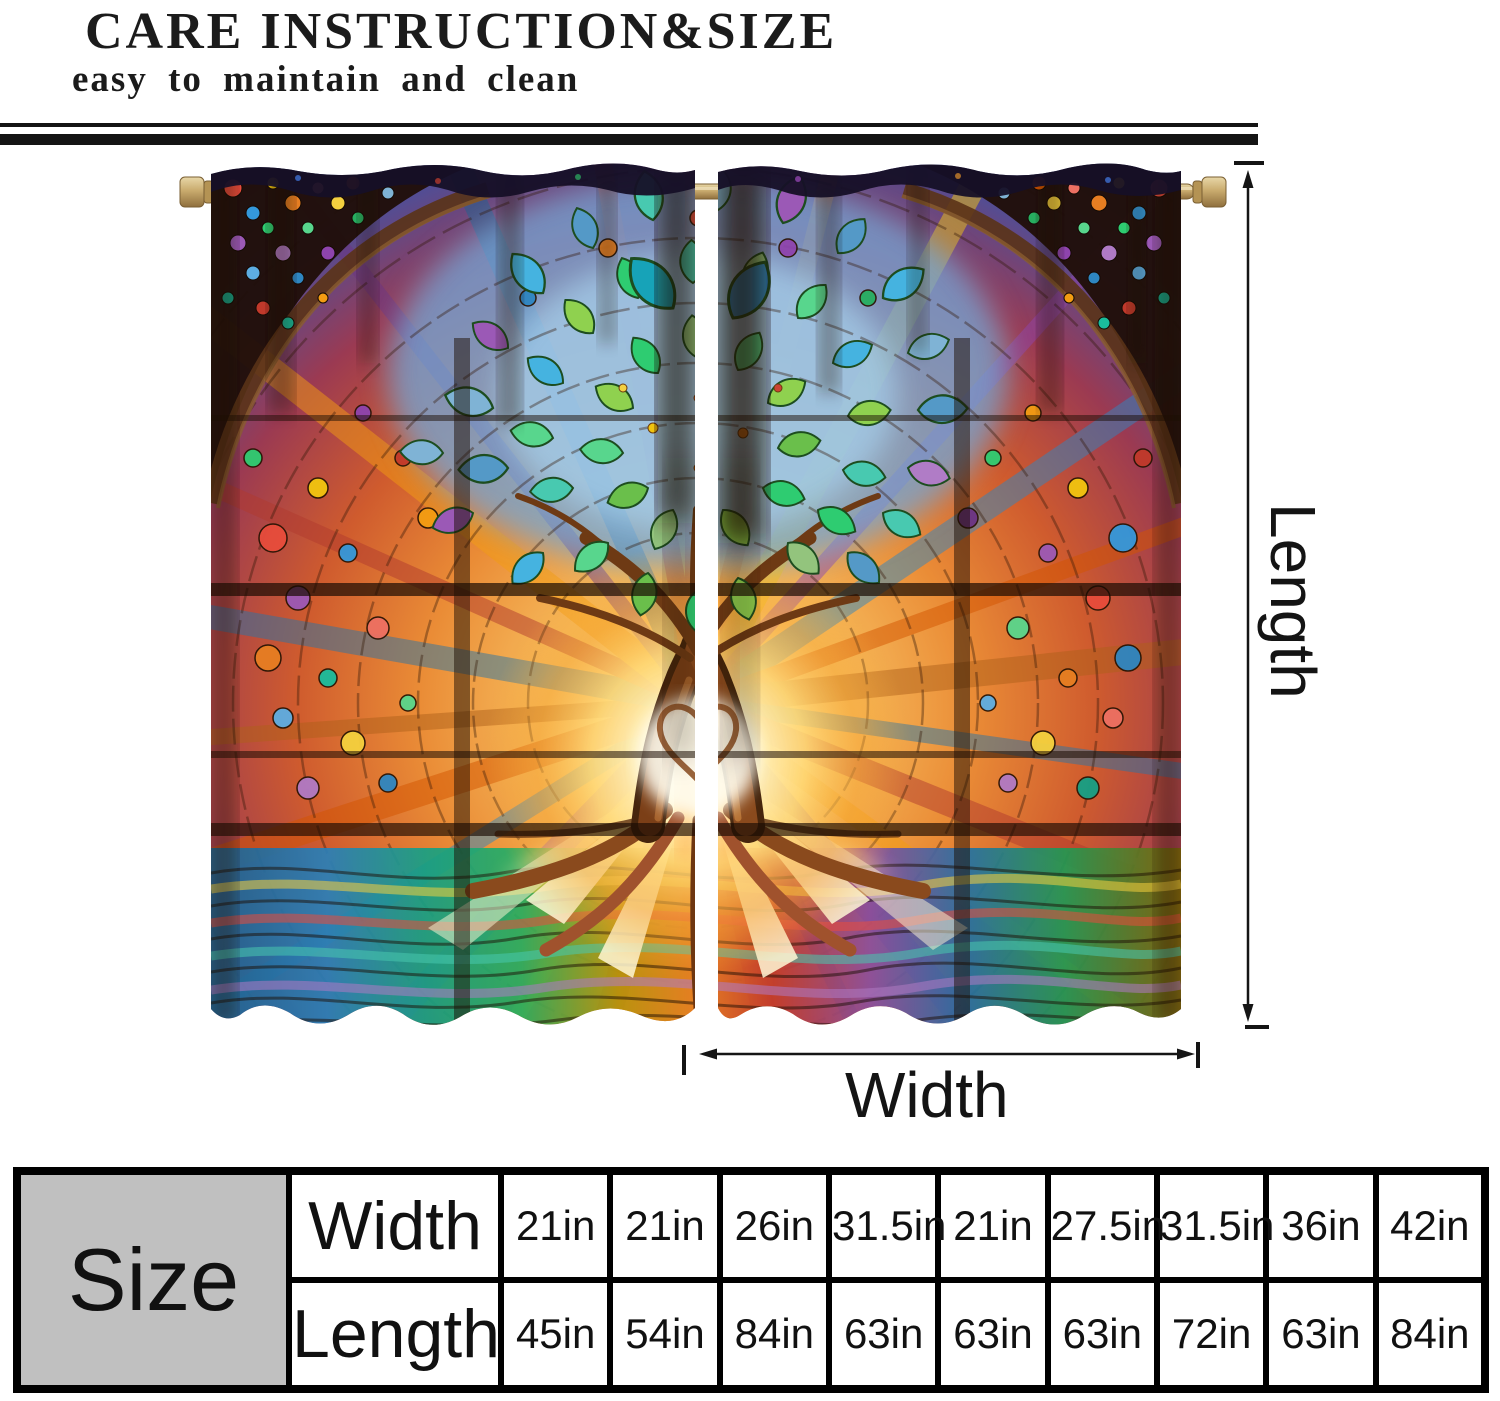 This screenshot has width=1500, height=1401. I want to click on divider-line-thick, so click(629, 139).